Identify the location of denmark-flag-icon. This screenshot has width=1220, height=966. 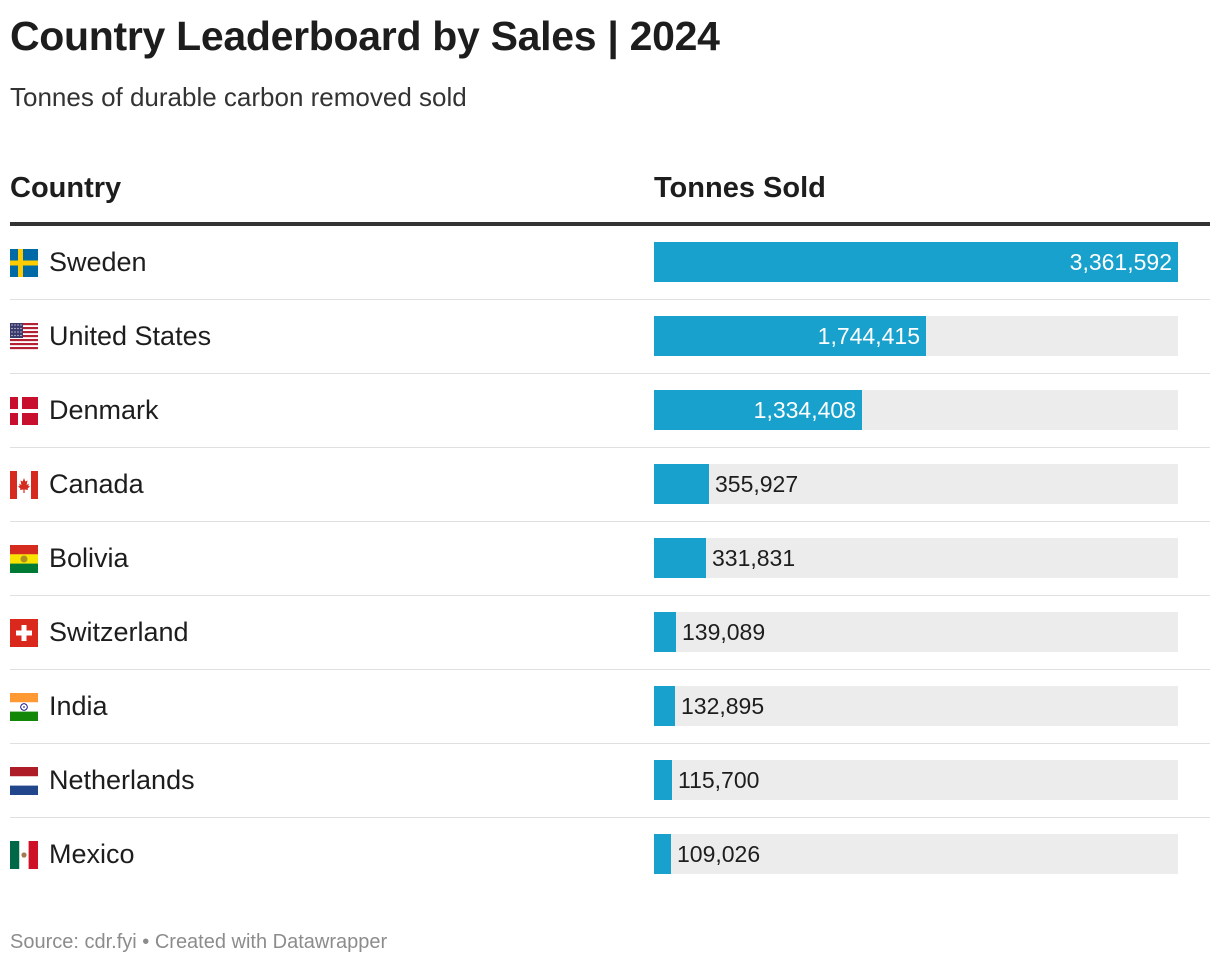
(24, 411).